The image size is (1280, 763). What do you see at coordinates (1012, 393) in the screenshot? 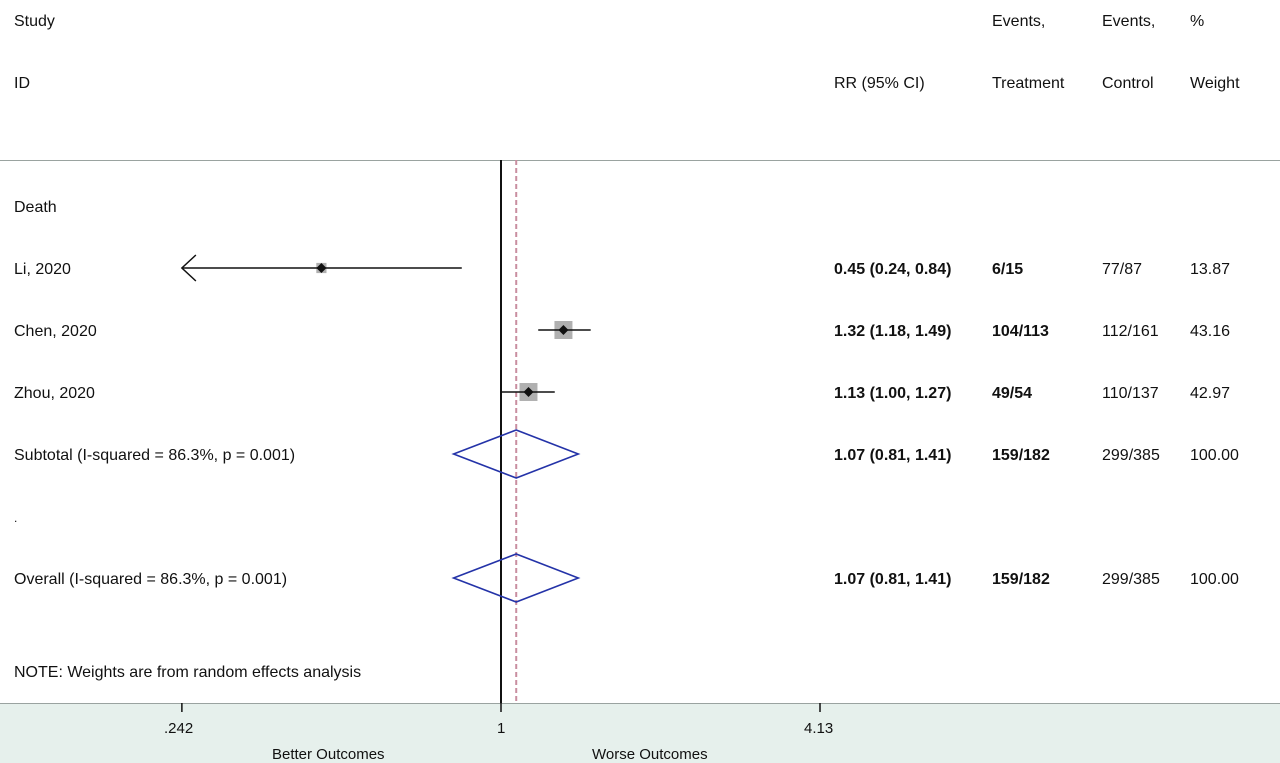
I see `study-treatment: 49/54` at bounding box center [1012, 393].